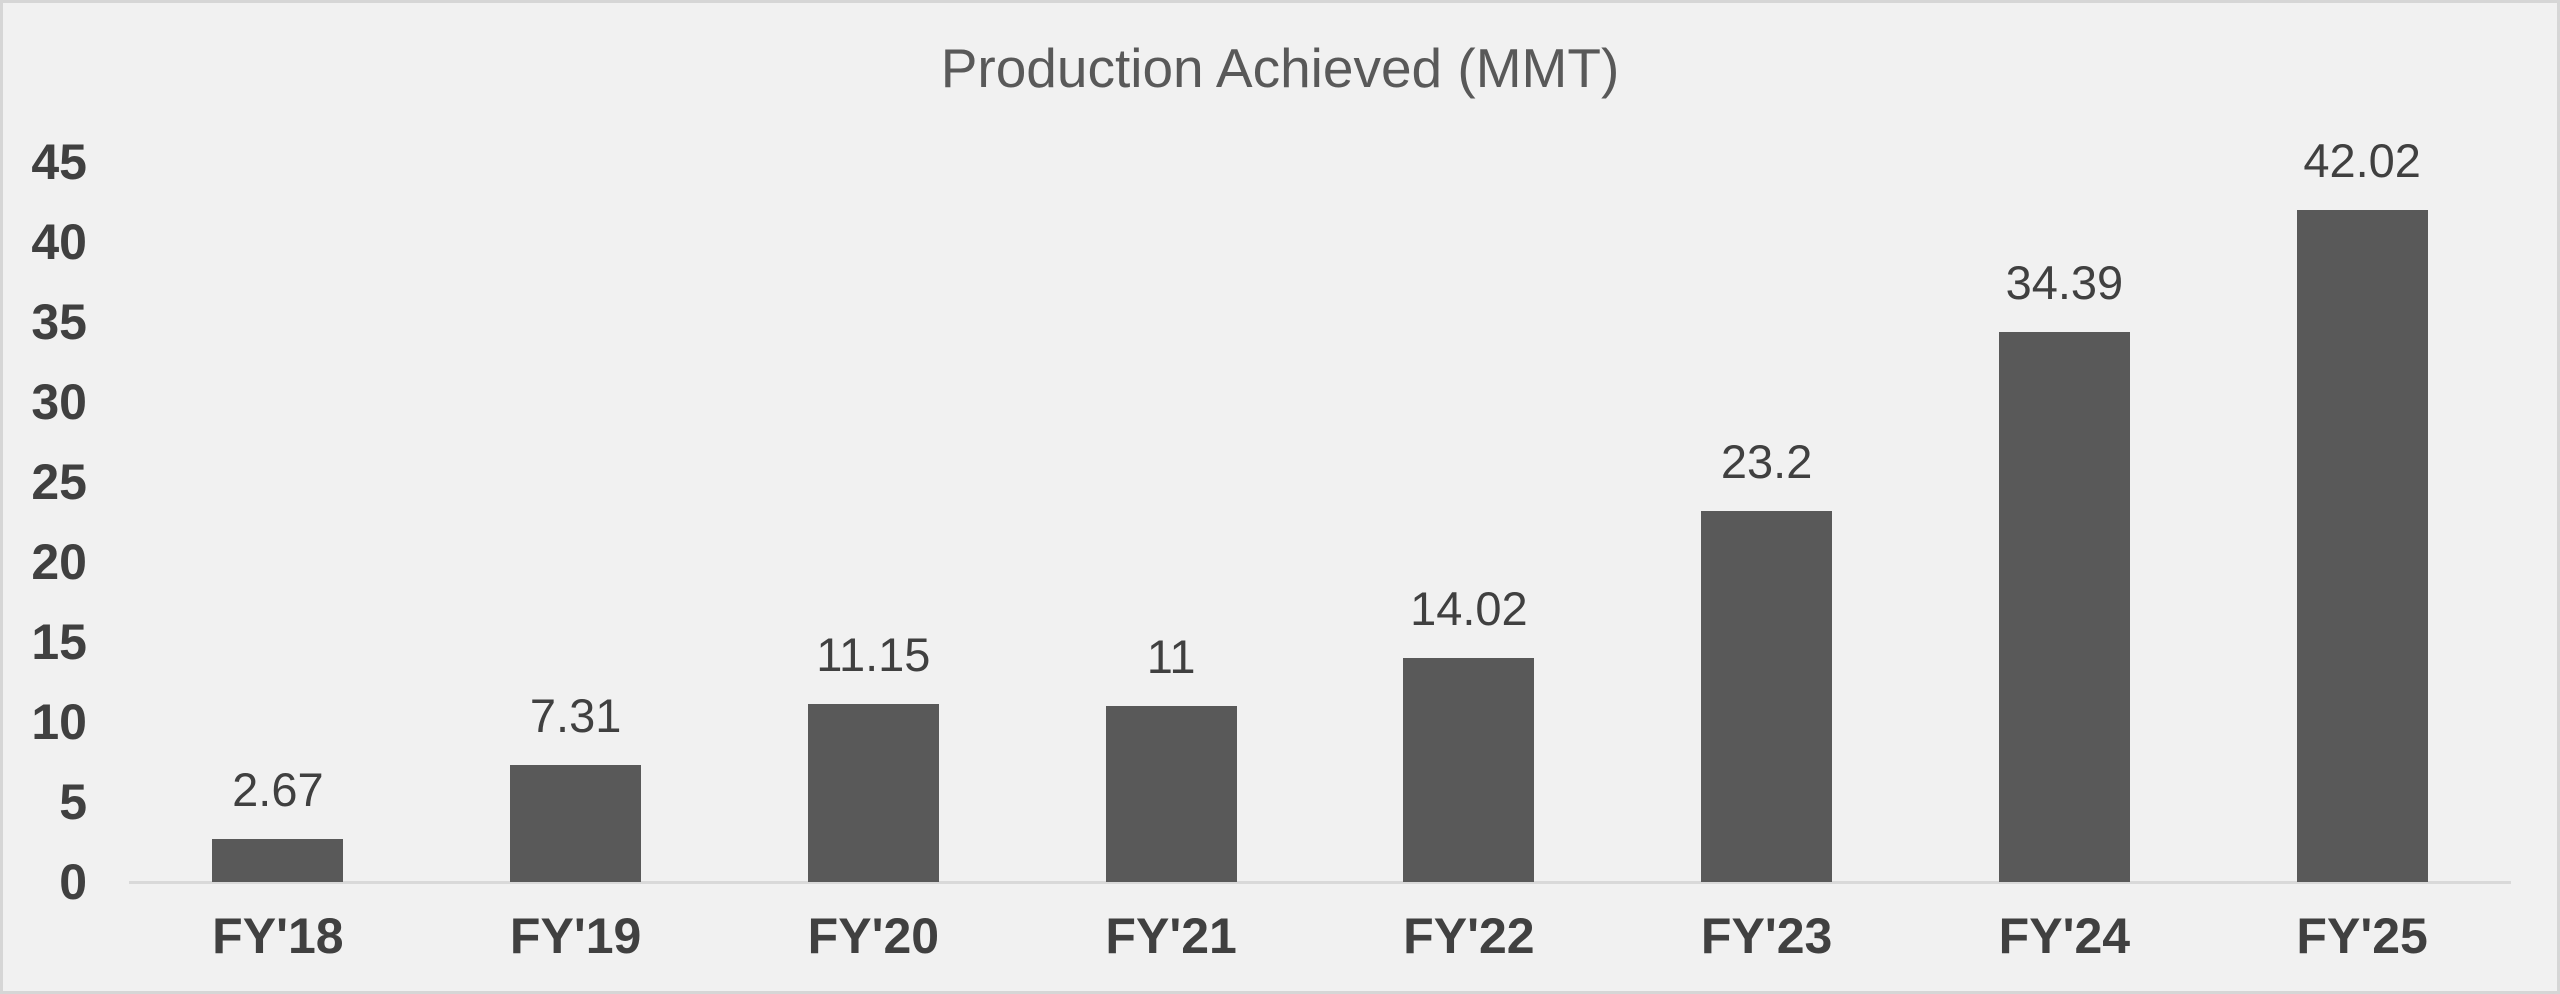  I want to click on y-axis-tick-label: 5, so click(73, 802).